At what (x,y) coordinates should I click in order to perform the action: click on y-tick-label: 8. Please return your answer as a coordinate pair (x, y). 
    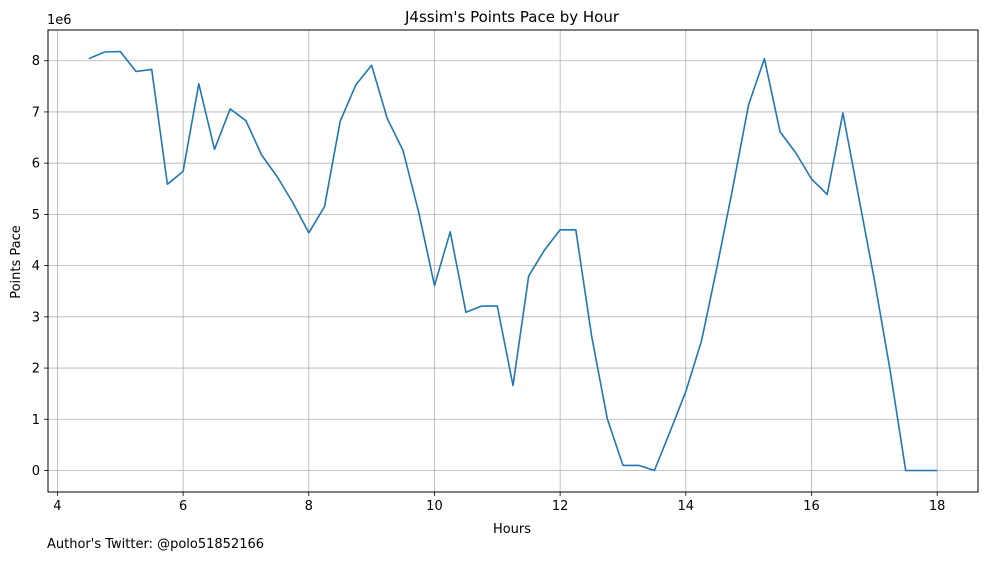
    Looking at the image, I should click on (36, 61).